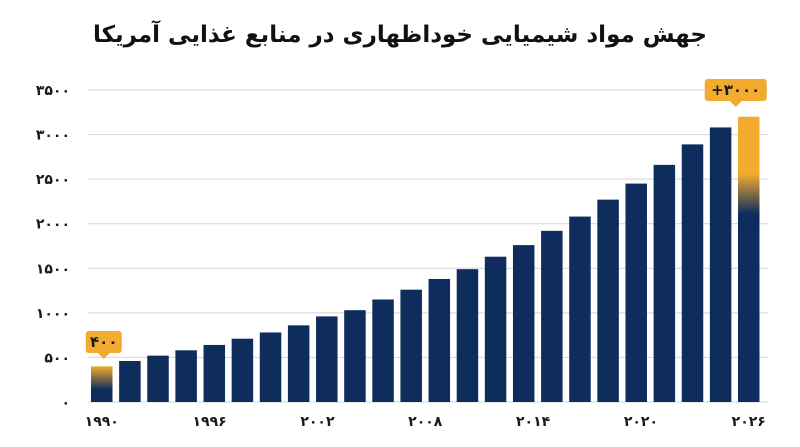  What do you see at coordinates (209, 422) in the screenshot?
I see `x-tick-label: ۱۹۹۶` at bounding box center [209, 422].